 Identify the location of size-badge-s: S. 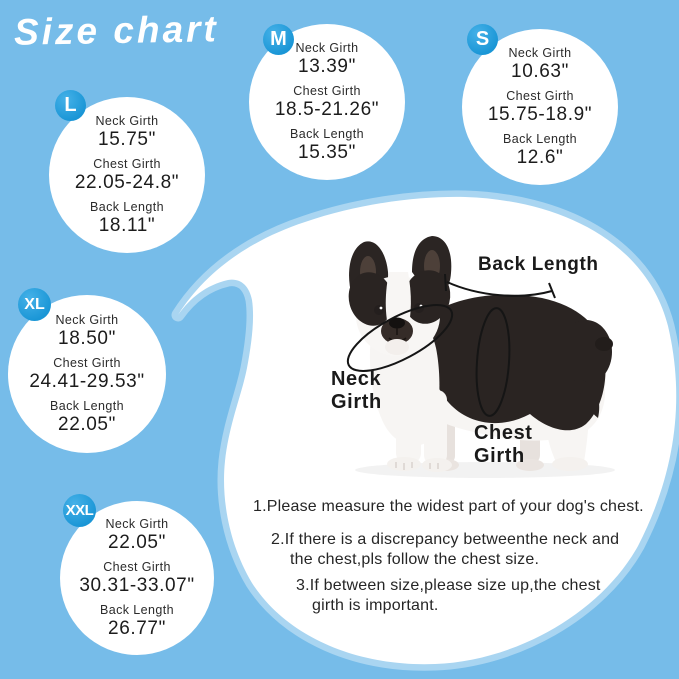
(482, 39).